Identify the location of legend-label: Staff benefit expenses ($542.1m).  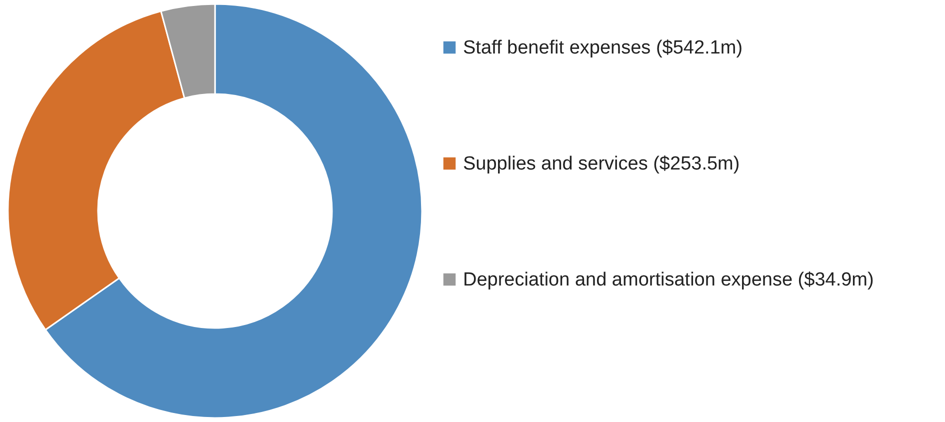
(603, 48).